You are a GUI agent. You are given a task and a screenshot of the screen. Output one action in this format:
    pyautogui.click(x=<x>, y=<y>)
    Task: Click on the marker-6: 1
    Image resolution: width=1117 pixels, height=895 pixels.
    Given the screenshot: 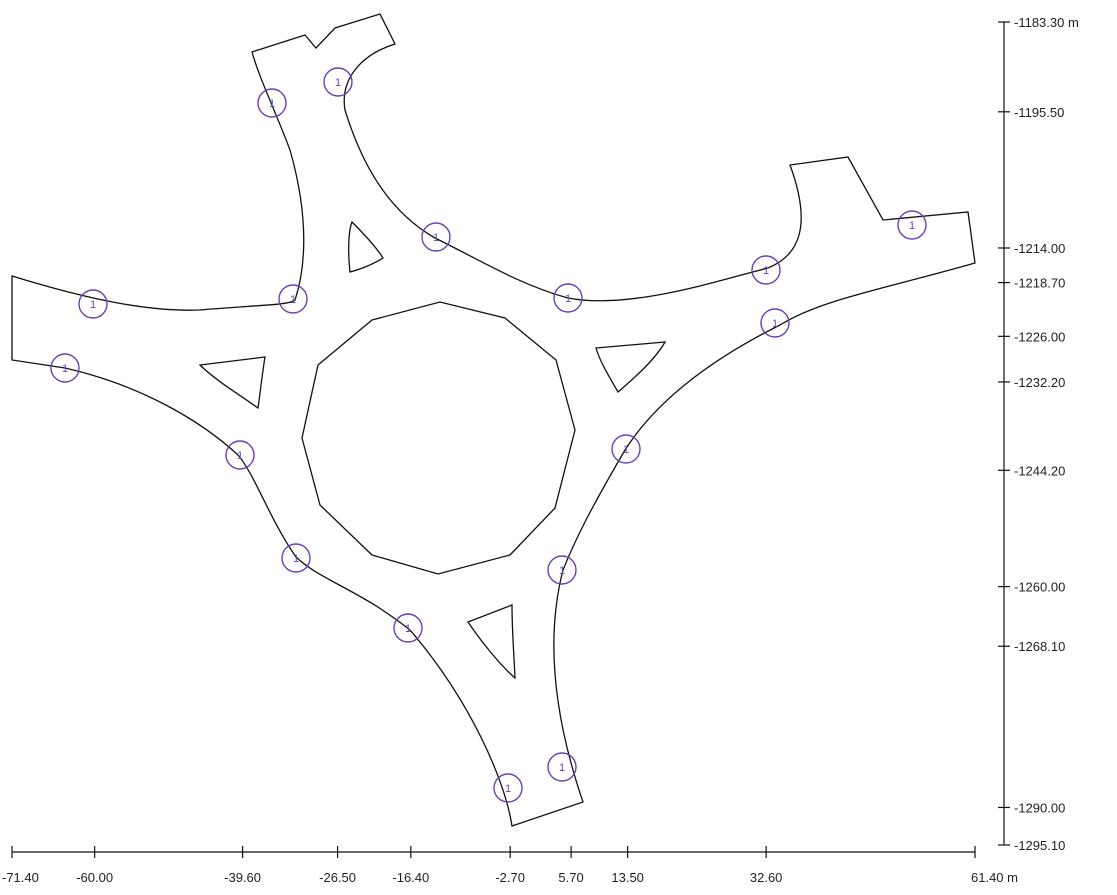 What is the action you would take?
    pyautogui.click(x=93, y=304)
    